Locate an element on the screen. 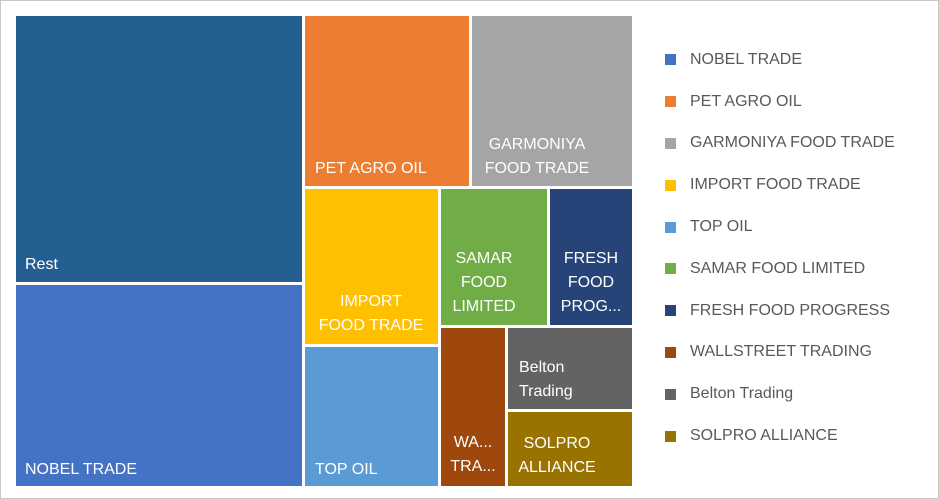 This screenshot has height=499, width=939. treemap-label: NOBEL TRADE is located at coordinates (81, 469).